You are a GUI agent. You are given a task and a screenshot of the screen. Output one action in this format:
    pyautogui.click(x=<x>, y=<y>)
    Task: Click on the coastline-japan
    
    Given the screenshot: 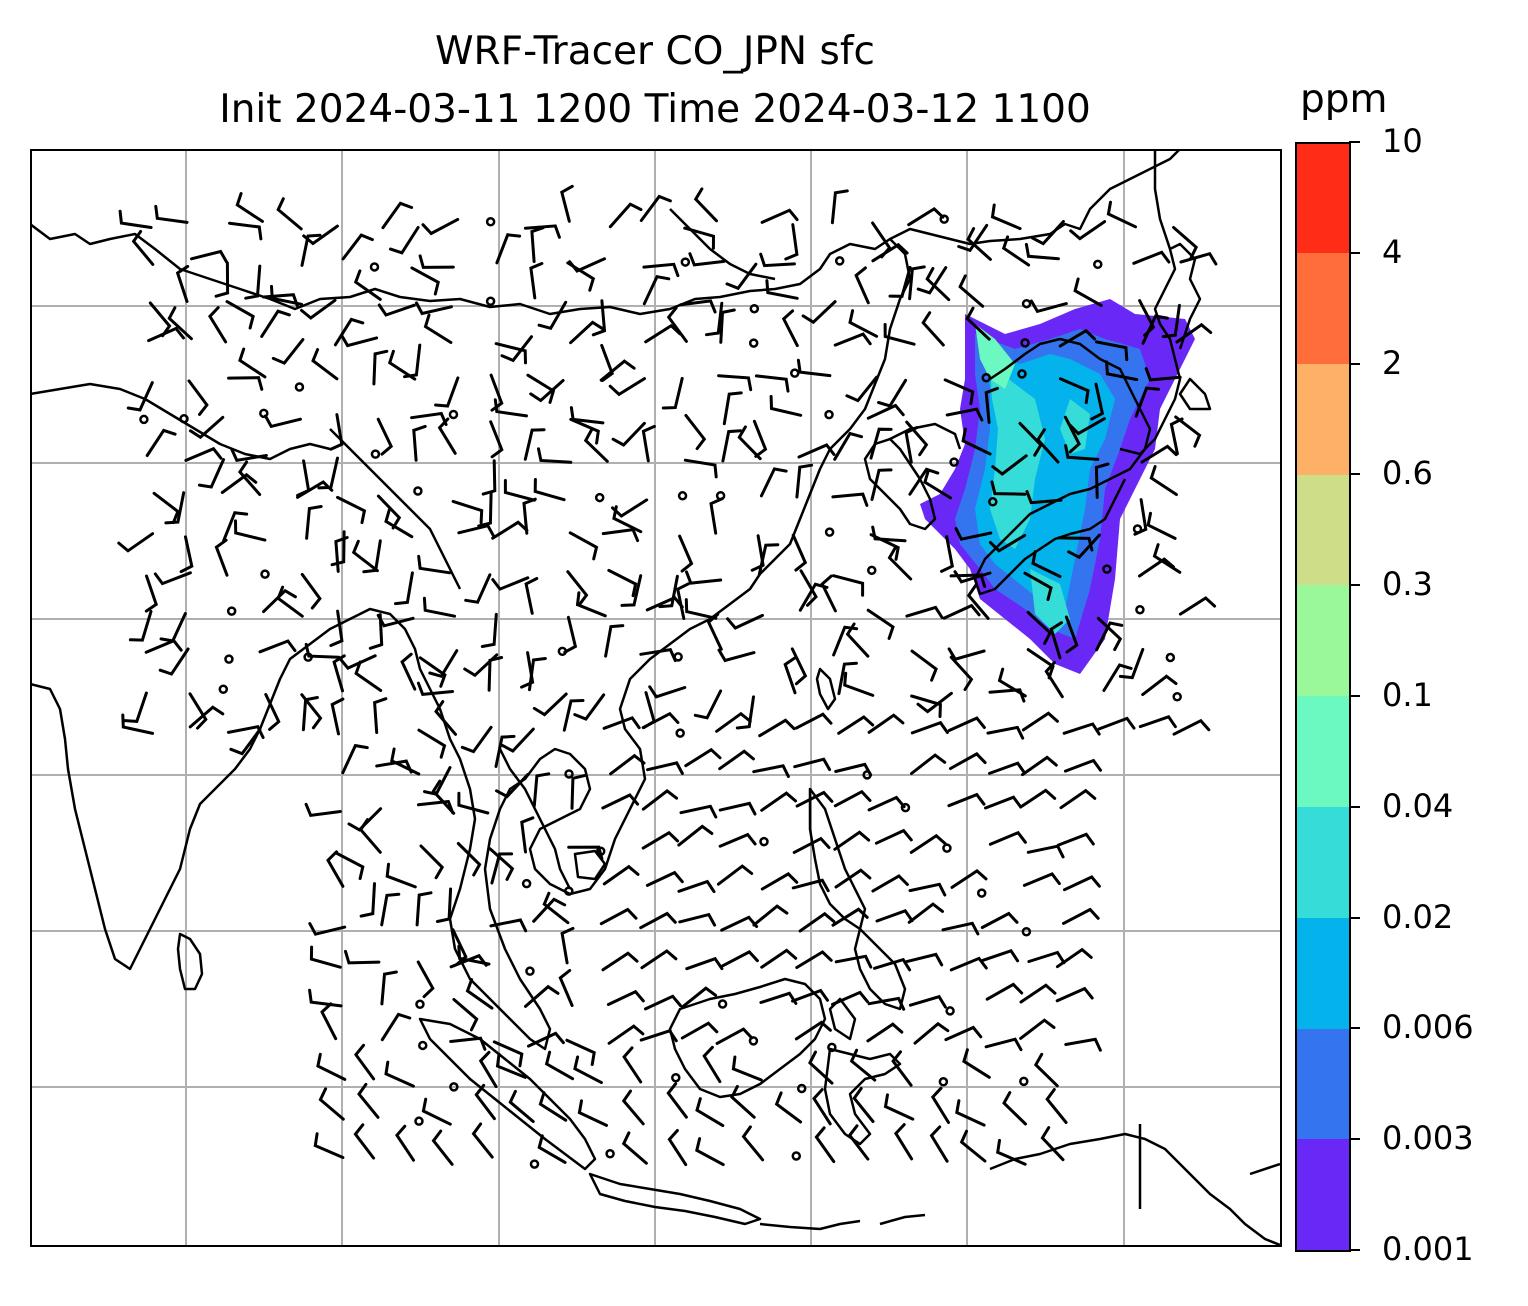 What is the action you would take?
    pyautogui.click(x=1062, y=466)
    